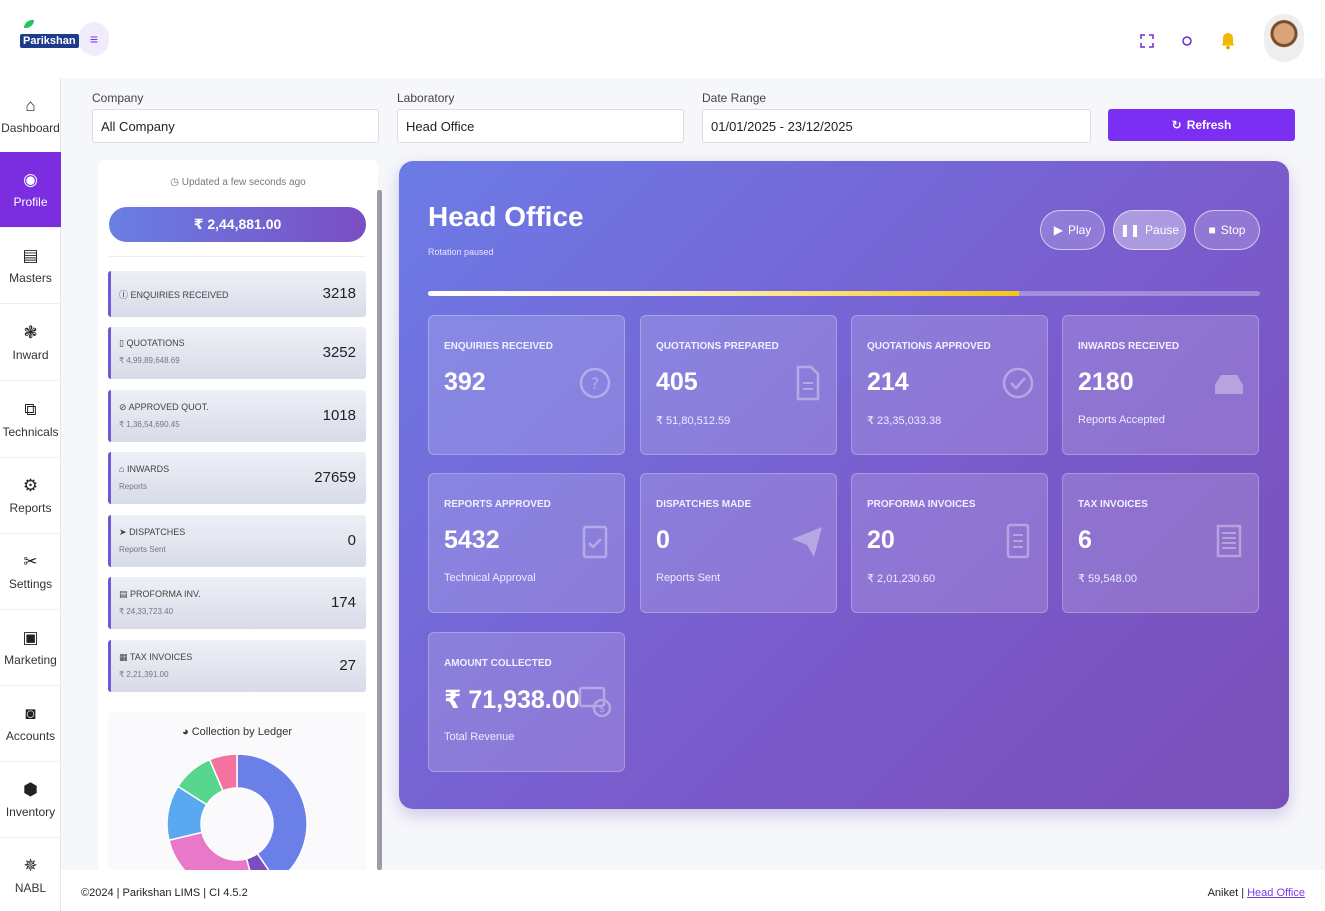 The image size is (1325, 911). What do you see at coordinates (30, 420) in the screenshot?
I see `sidebar-item-technicals: ⧉ Technicals` at bounding box center [30, 420].